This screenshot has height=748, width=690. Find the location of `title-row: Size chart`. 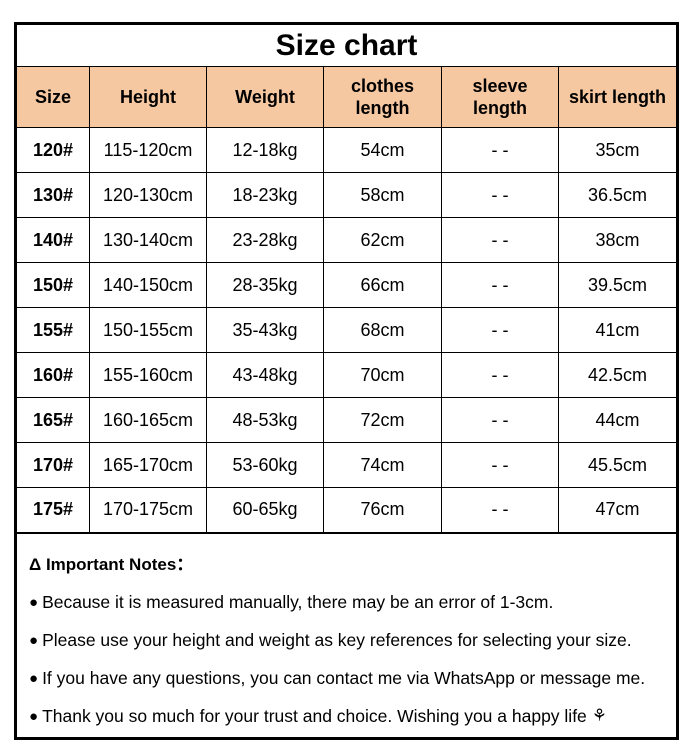

title-row: Size chart is located at coordinates (346, 45).